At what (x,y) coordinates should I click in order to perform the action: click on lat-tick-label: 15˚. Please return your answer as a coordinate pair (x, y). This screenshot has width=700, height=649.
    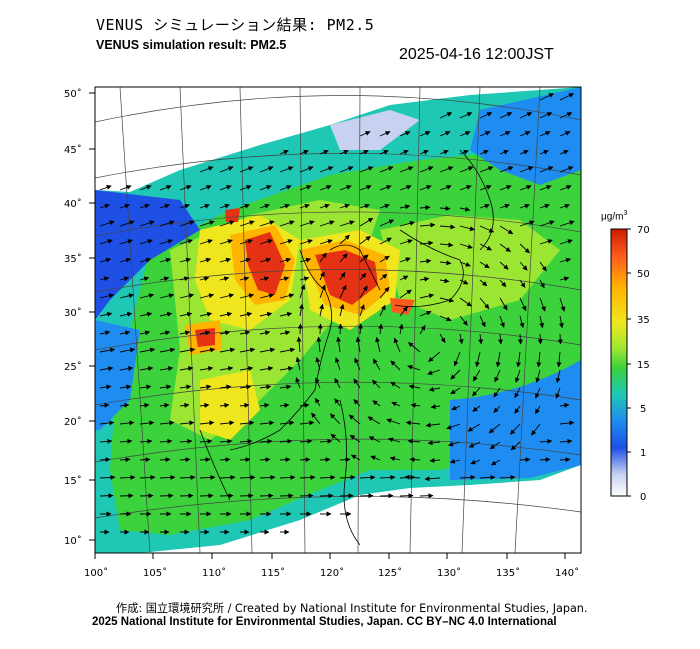
    Looking at the image, I should click on (73, 481).